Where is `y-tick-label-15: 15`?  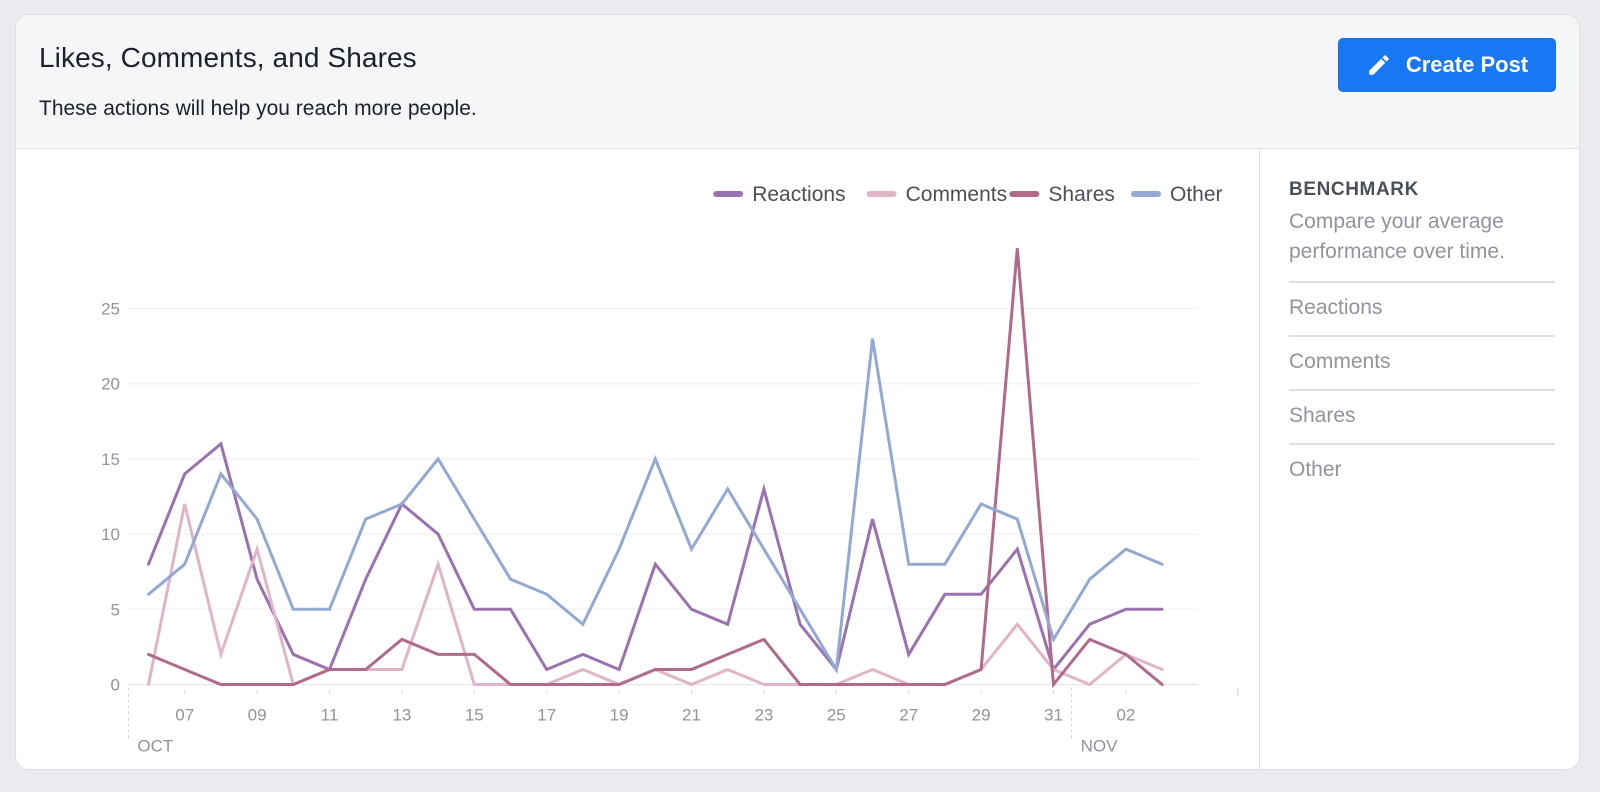
y-tick-label-15: 15 is located at coordinates (110, 459).